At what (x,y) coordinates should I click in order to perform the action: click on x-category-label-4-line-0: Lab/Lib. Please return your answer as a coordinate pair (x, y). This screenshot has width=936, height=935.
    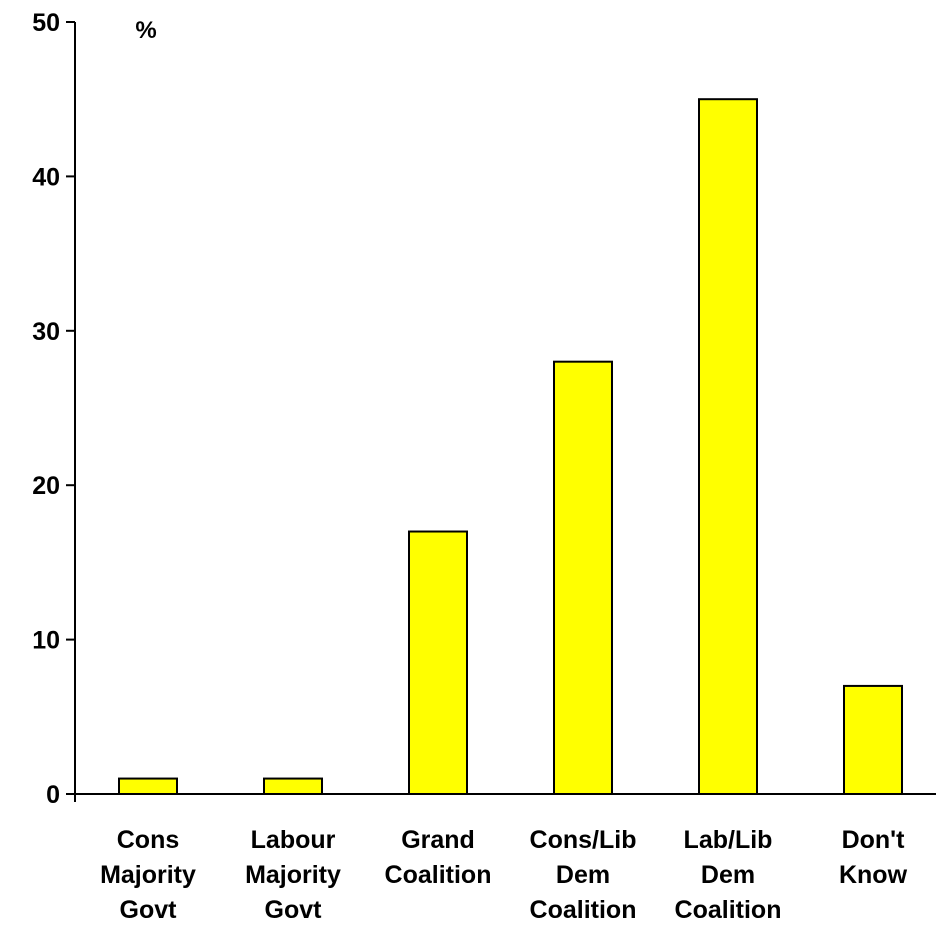
    Looking at the image, I should click on (728, 840).